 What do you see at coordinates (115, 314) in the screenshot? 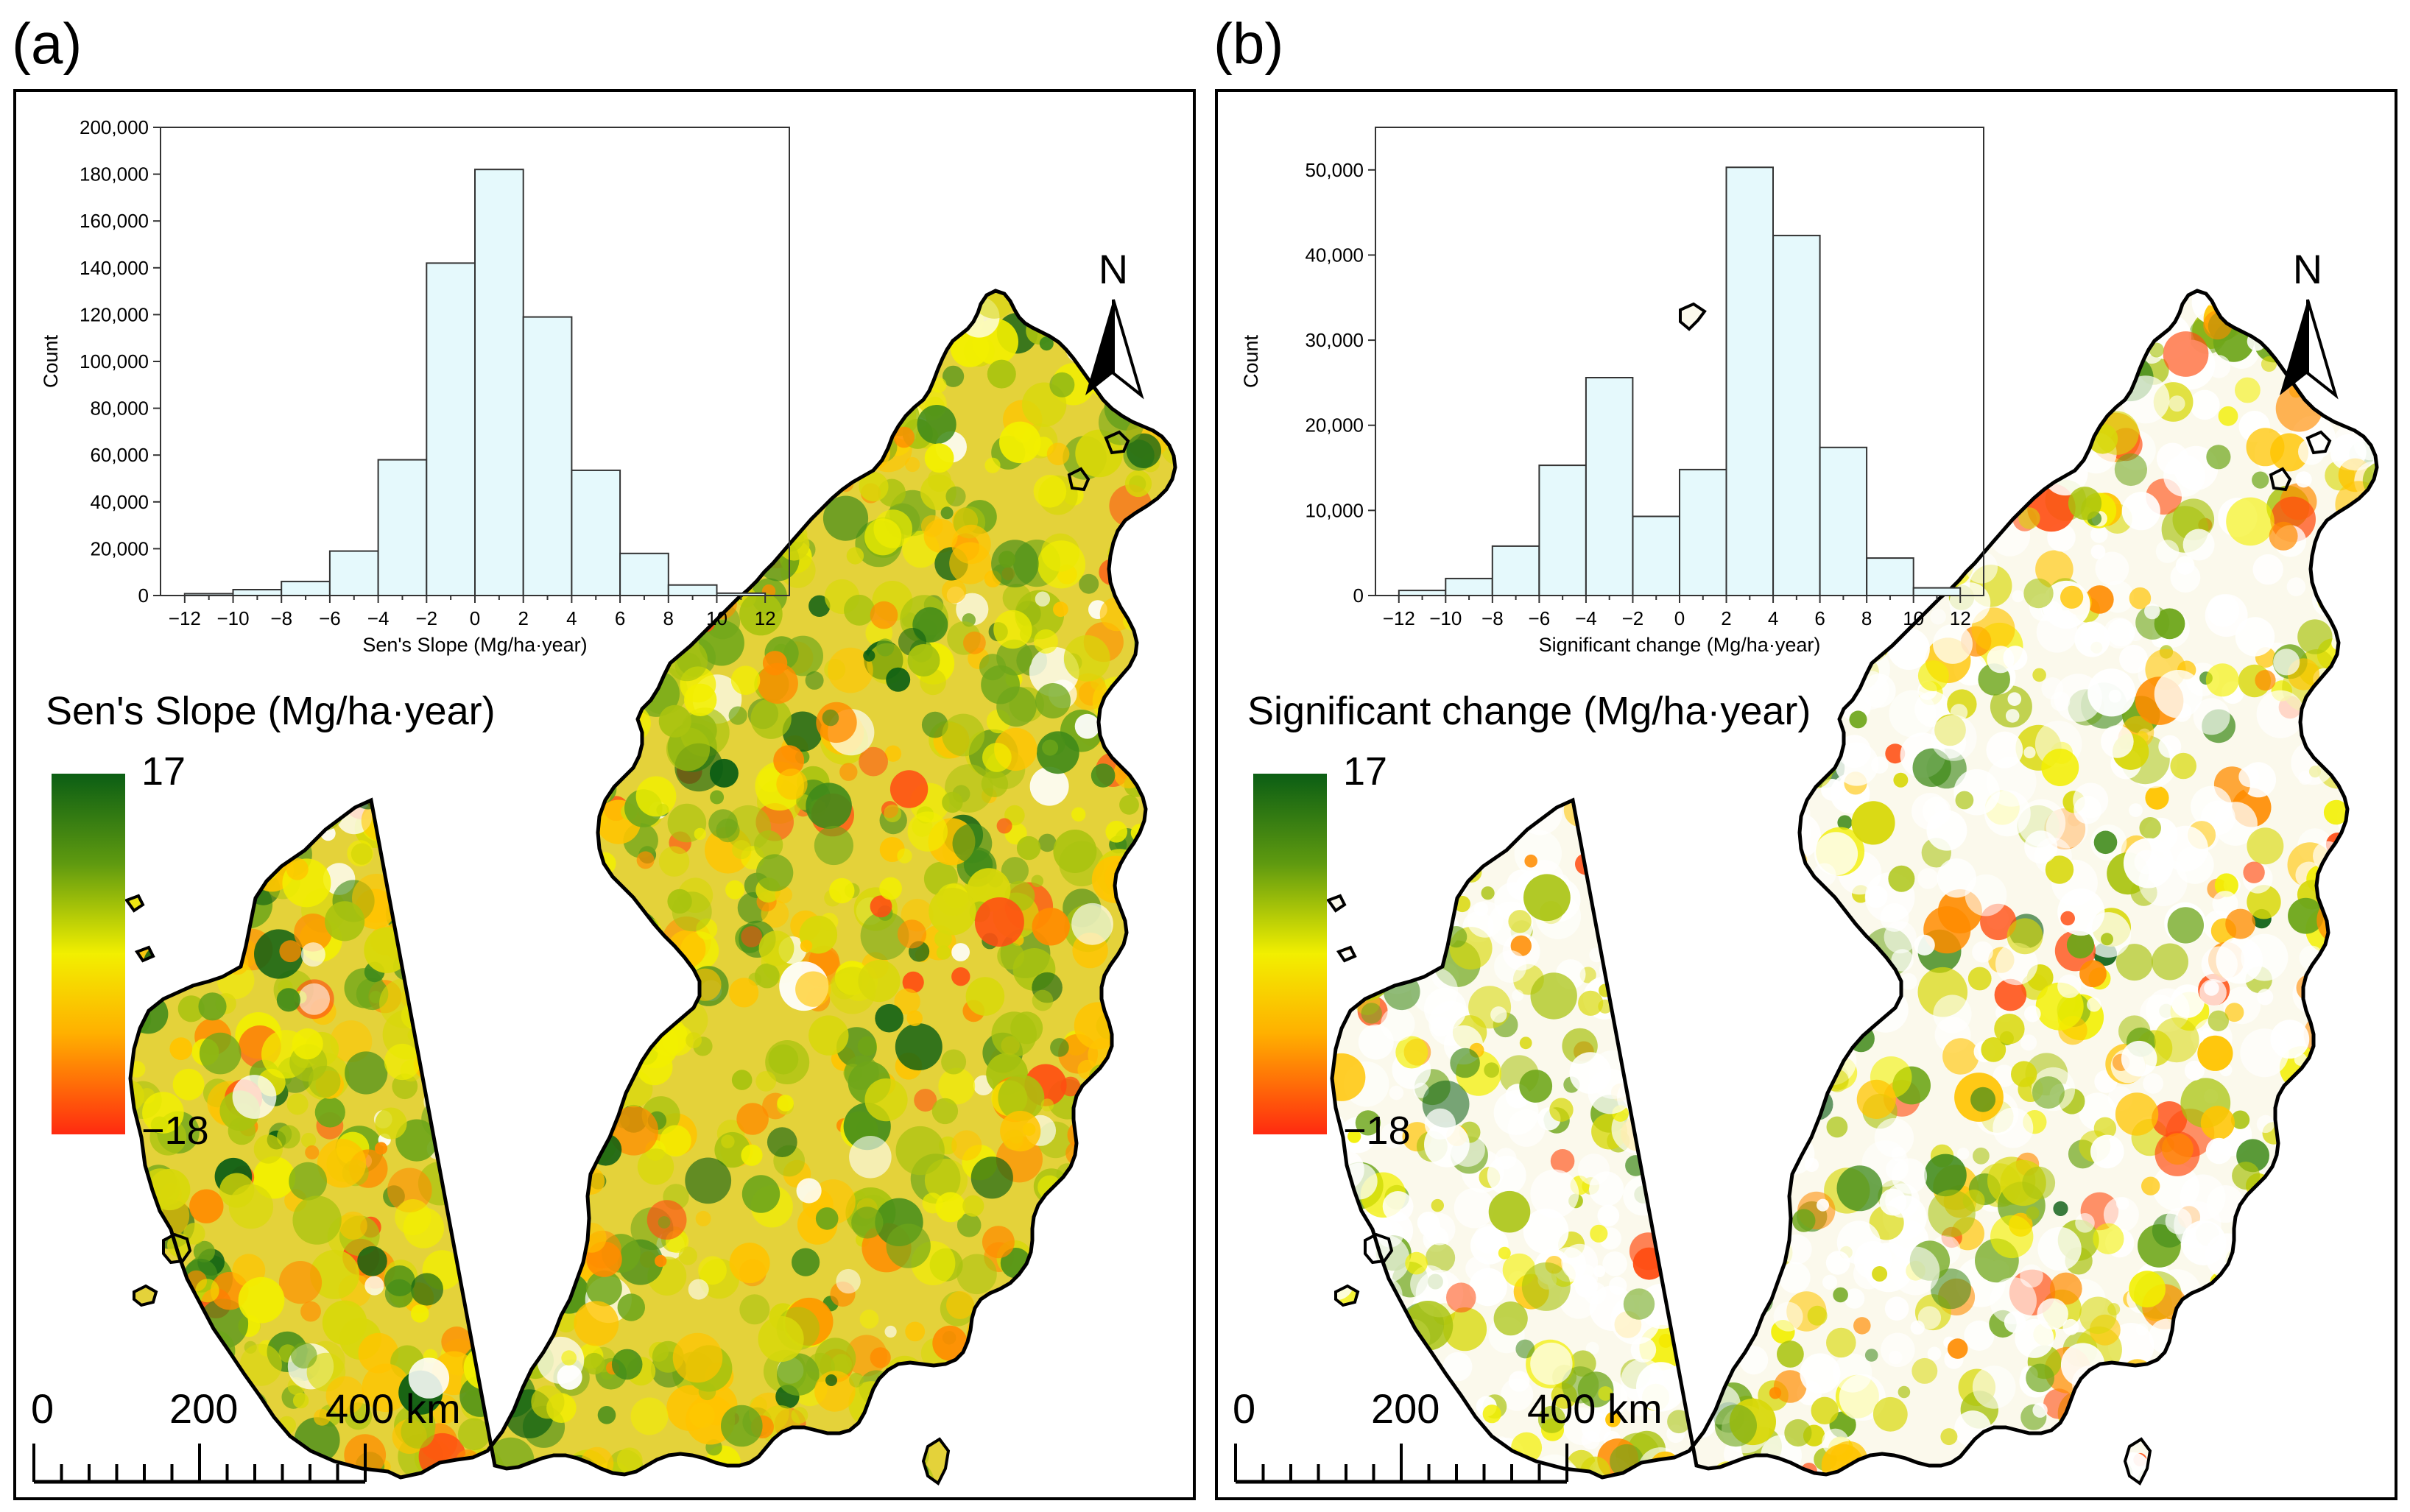
I see `y-tick-label: 120,000` at bounding box center [115, 314].